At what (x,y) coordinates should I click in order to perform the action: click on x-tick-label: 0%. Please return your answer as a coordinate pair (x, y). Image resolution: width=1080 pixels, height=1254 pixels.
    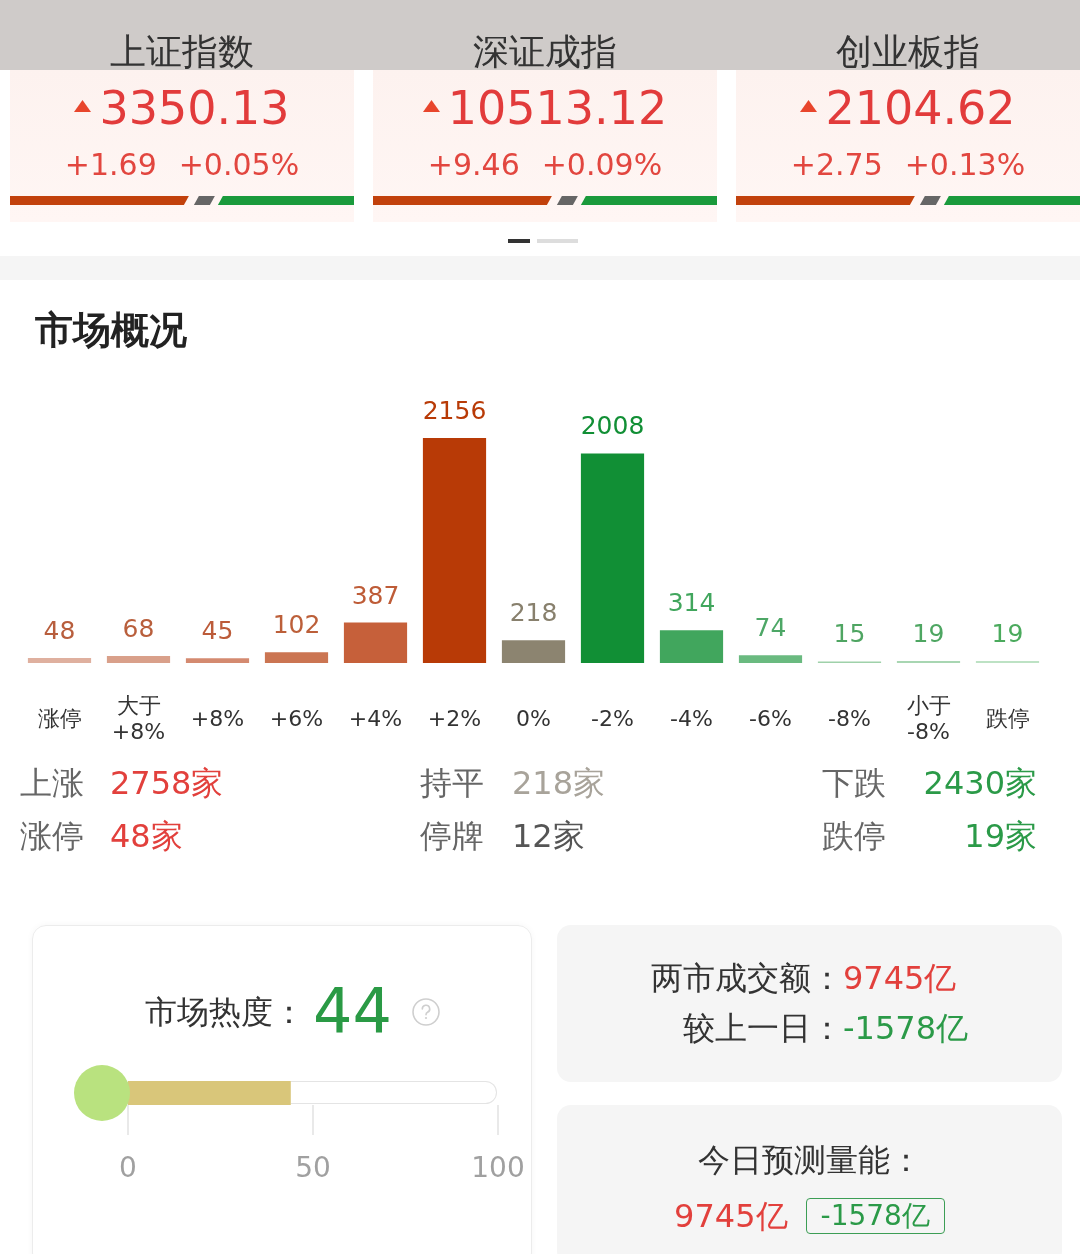
    Looking at the image, I should click on (533, 718).